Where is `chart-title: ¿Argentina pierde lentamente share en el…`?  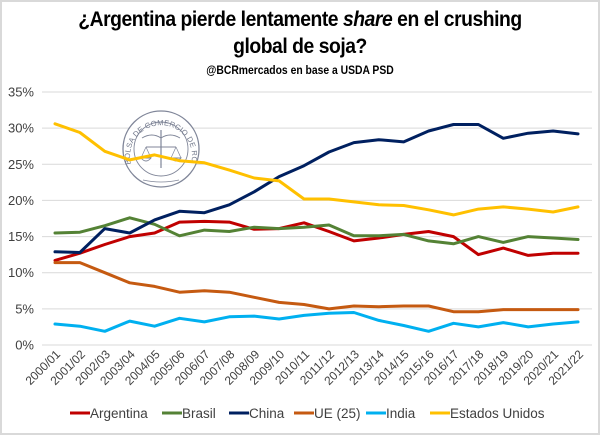 chart-title: ¿Argentina pierde lentamente share en el… is located at coordinates (300, 33).